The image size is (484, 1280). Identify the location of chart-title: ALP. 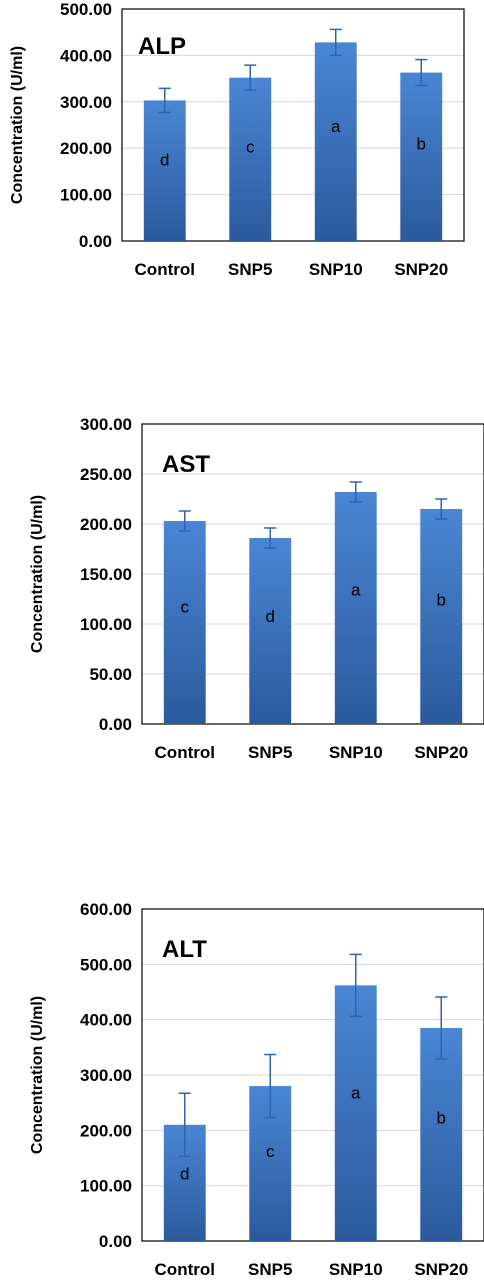
(162, 46).